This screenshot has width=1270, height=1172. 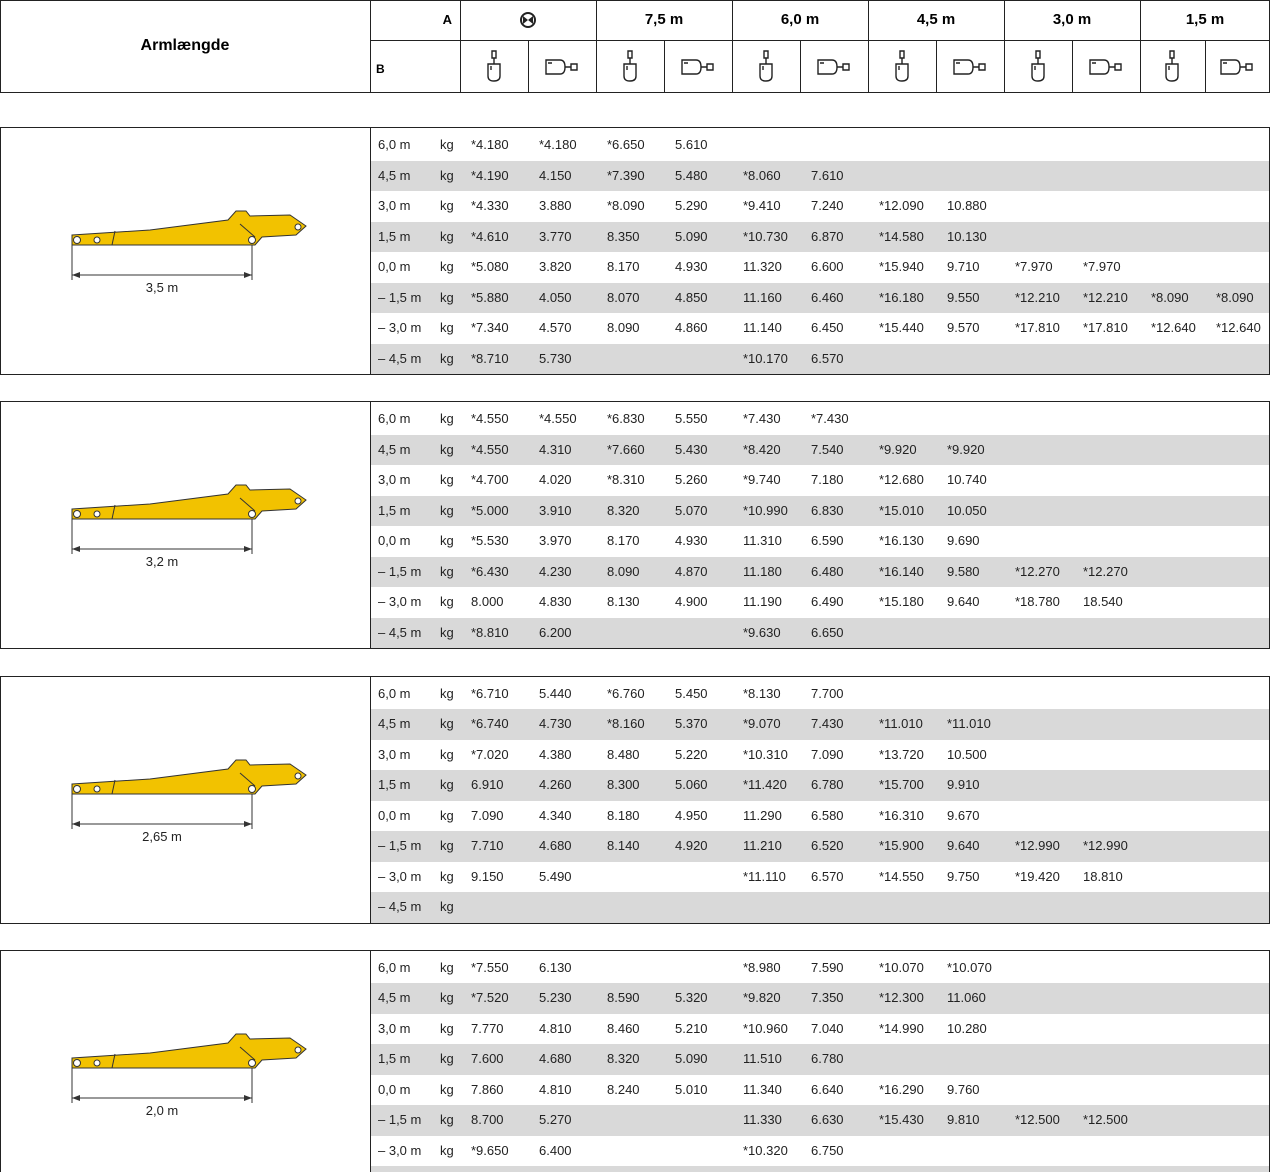 What do you see at coordinates (762, 724) in the screenshot?
I see `load-value: *9.070` at bounding box center [762, 724].